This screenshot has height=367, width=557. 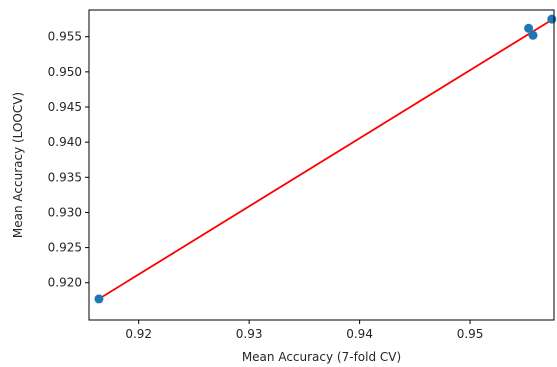 I want to click on x-tick-label: 0.94, so click(x=359, y=334).